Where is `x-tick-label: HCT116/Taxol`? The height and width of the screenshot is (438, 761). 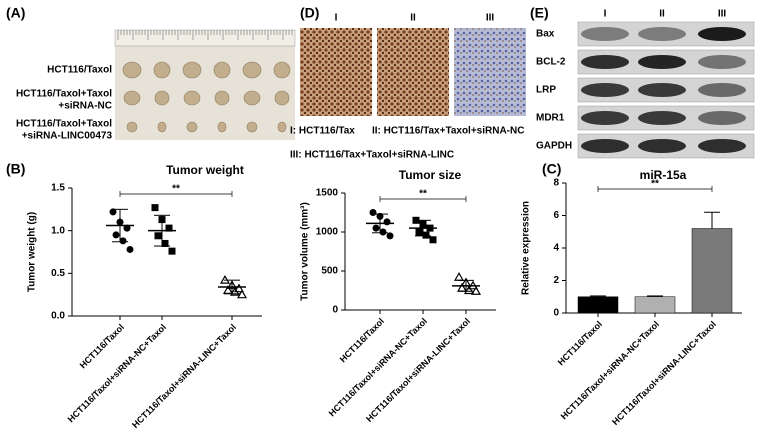 x-tick-label: HCT116/Taxol is located at coordinates (580, 343).